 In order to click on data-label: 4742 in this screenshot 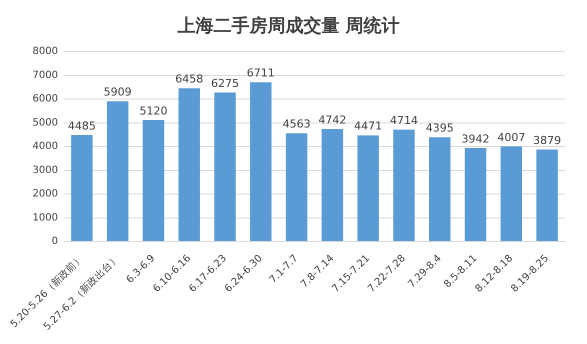, I will do `click(332, 119)`.